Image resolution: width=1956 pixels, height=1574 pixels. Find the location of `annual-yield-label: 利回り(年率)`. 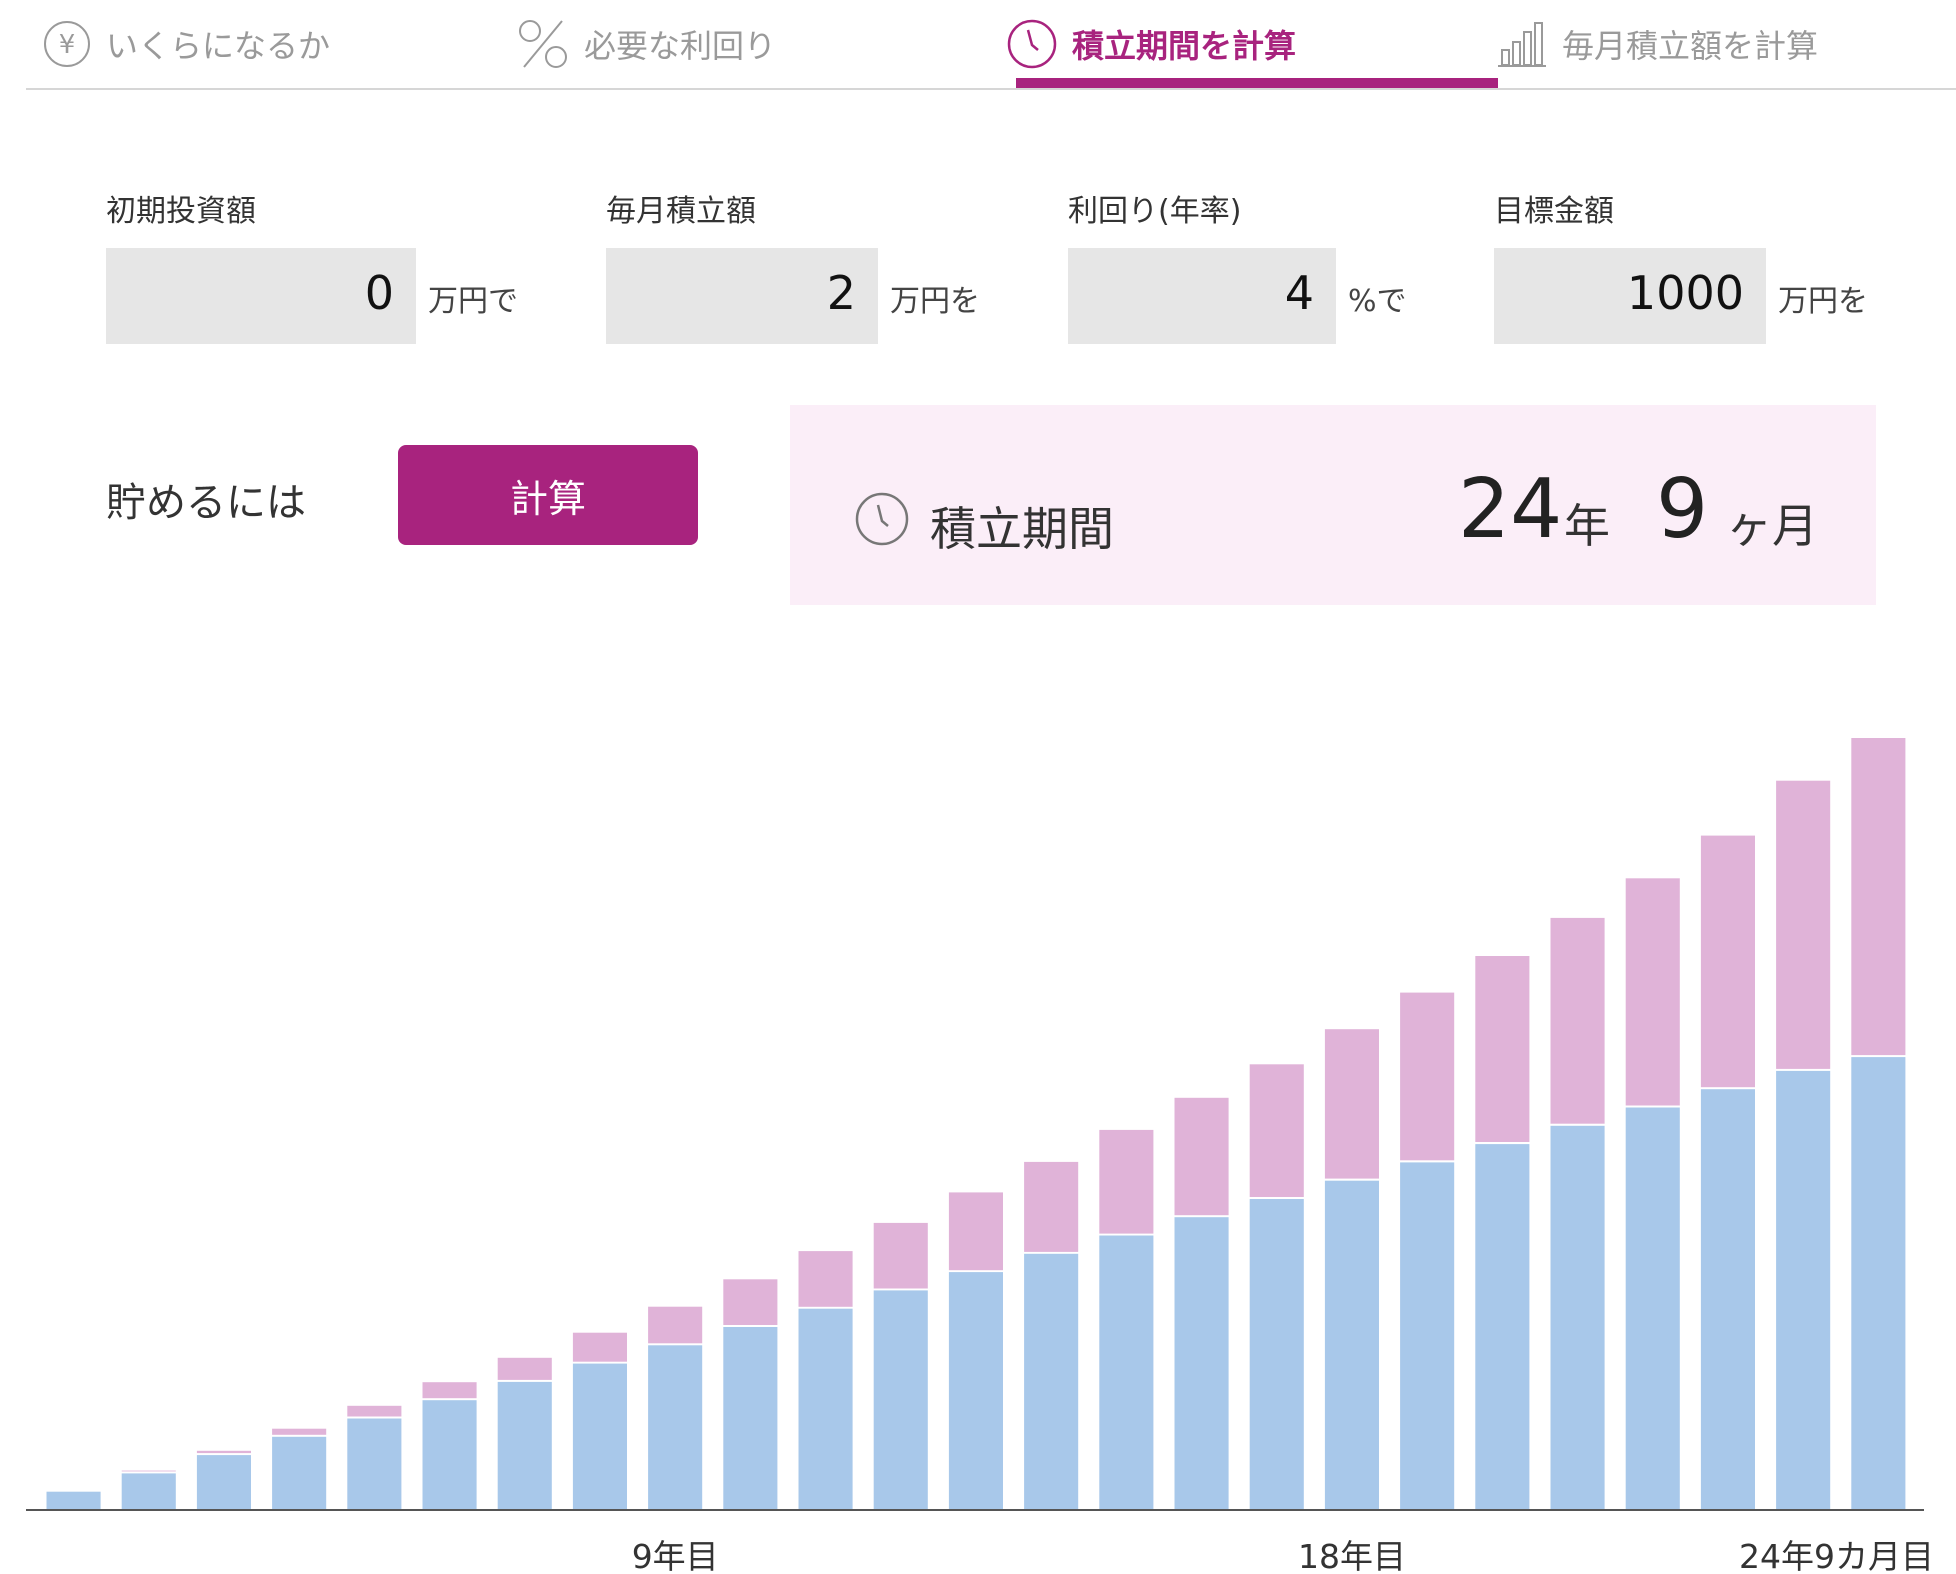

annual-yield-label: 利回り(年率) is located at coordinates (1155, 211).